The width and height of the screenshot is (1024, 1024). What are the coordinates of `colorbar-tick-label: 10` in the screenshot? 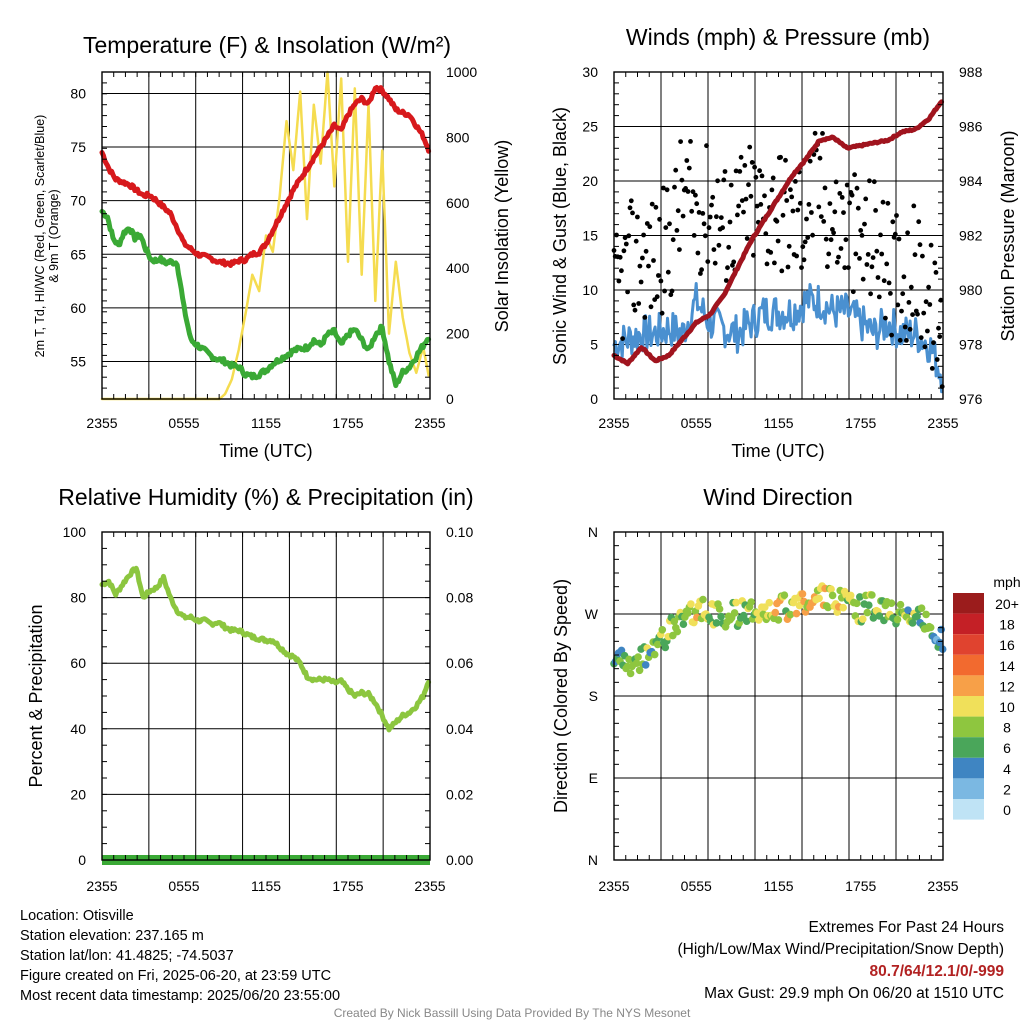 It's located at (1007, 707).